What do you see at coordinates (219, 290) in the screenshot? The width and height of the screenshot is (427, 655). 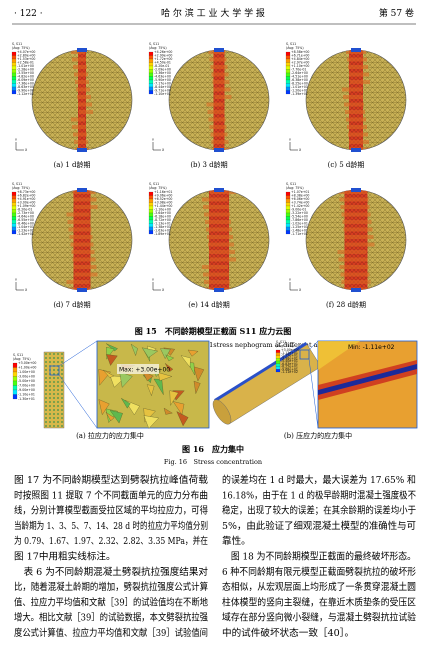 I see `bottom-bearing-strip` at bounding box center [219, 290].